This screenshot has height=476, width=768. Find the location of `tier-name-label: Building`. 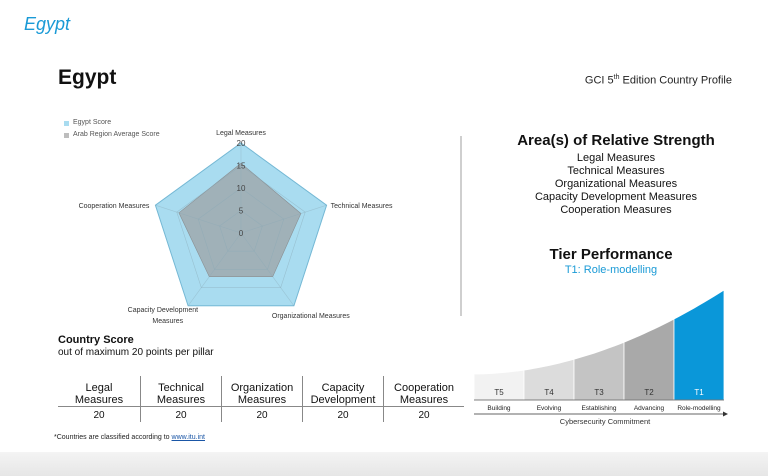

tier-name-label: Building is located at coordinates (499, 408).